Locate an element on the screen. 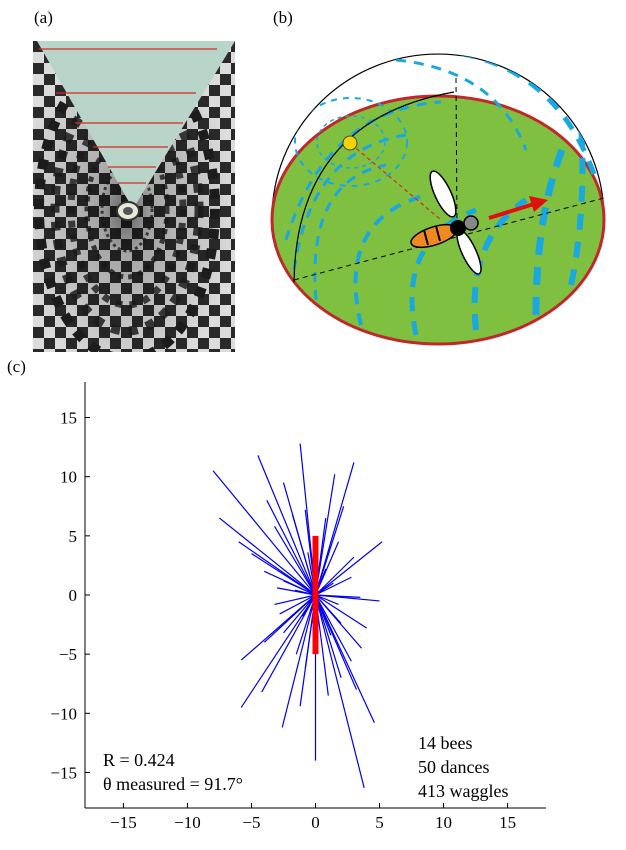 This screenshot has width=626, height=850. y-tick-label: −10 is located at coordinates (63, 713).